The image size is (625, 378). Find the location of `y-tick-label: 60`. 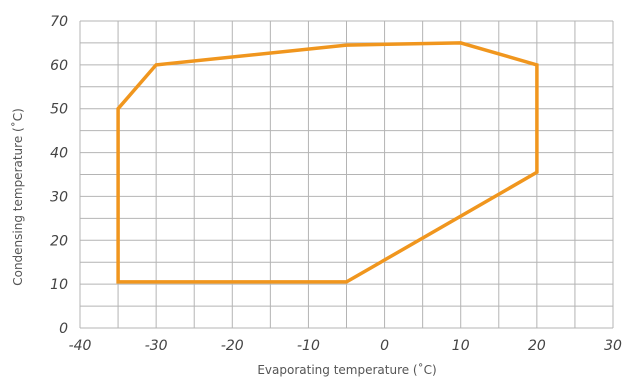

y-tick-label: 60 is located at coordinates (59, 66).